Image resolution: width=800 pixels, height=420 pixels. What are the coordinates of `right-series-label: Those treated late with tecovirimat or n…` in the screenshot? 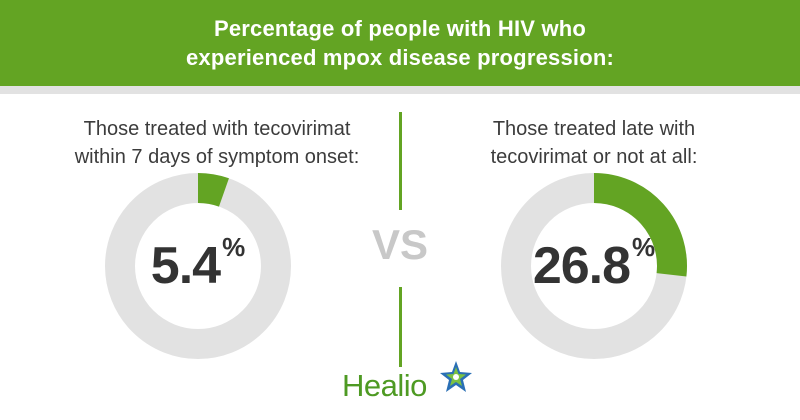 It's located at (594, 143).